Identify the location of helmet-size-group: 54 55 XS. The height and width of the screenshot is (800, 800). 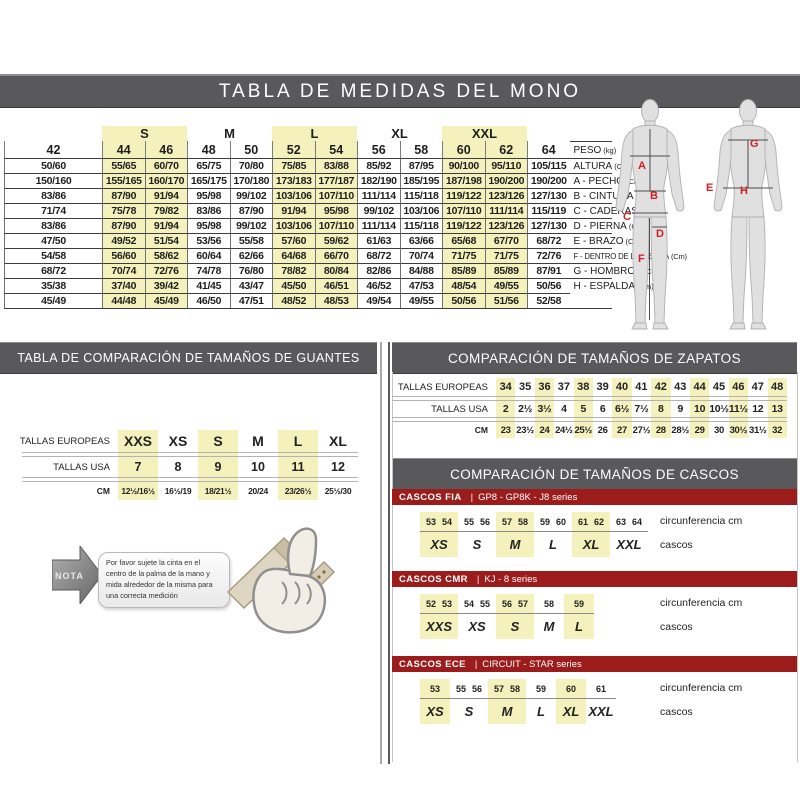
(477, 616).